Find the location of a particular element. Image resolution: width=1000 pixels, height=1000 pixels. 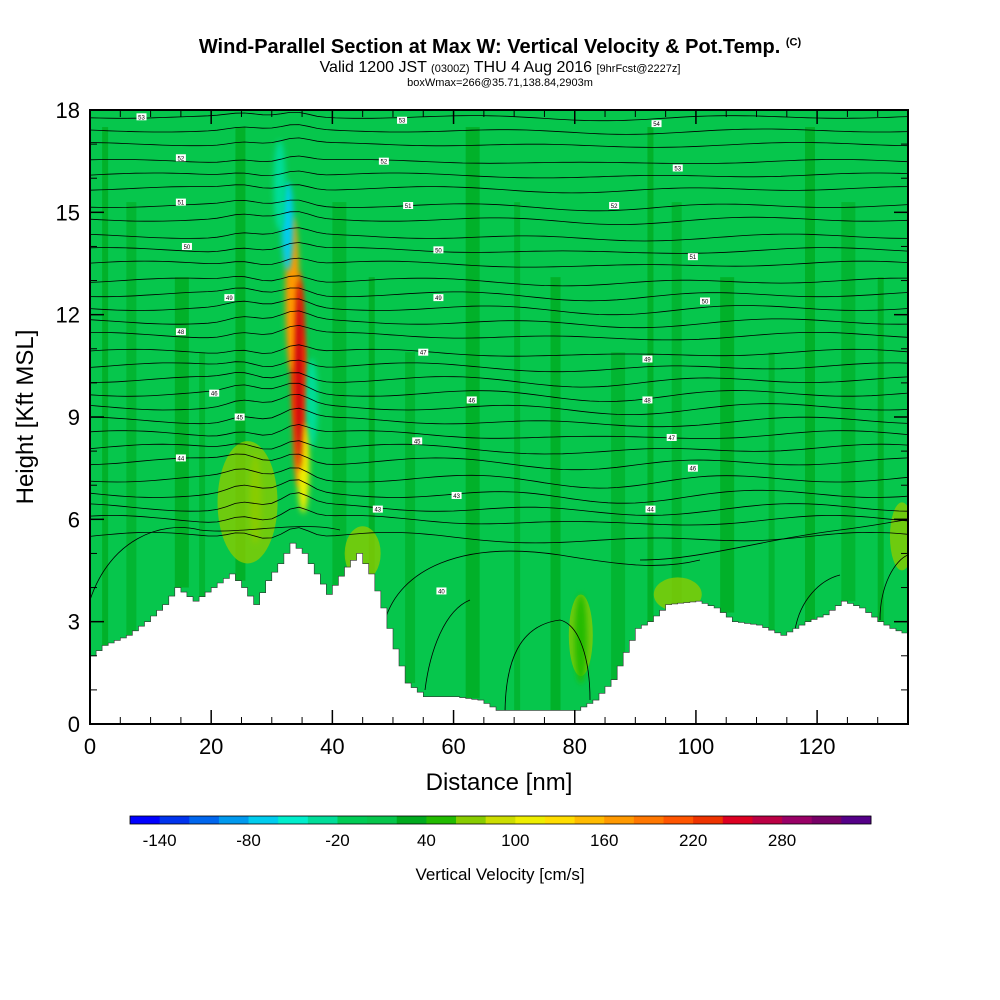

y-tick-label: 15 is located at coordinates (68, 212).